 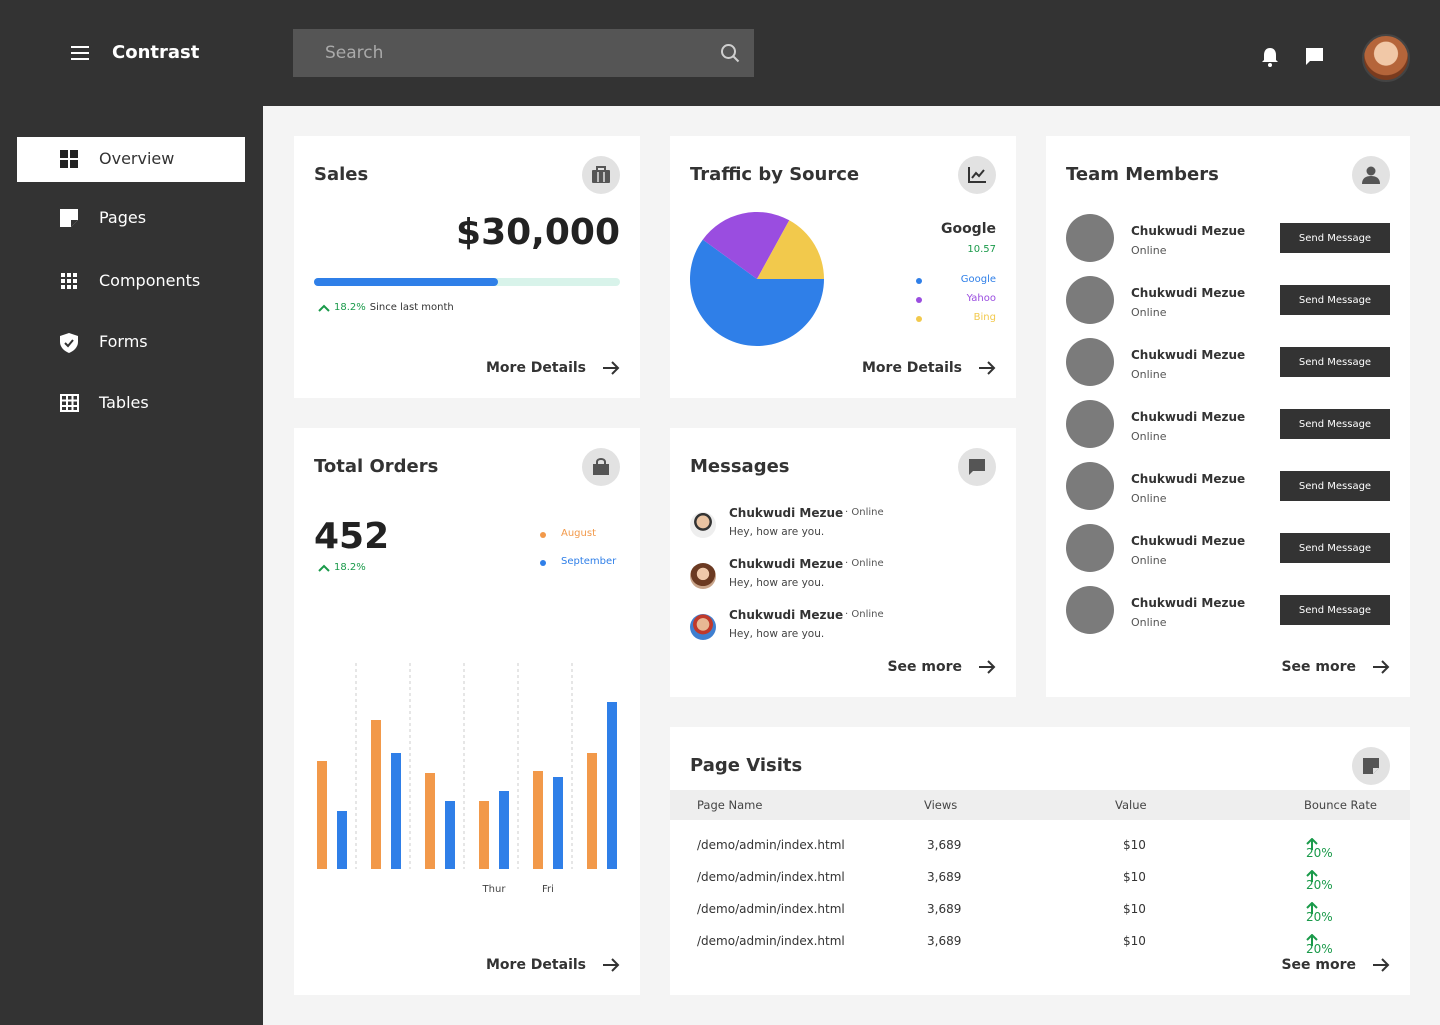 What do you see at coordinates (775, 174) in the screenshot?
I see `traffic-title: Traffic by Source` at bounding box center [775, 174].